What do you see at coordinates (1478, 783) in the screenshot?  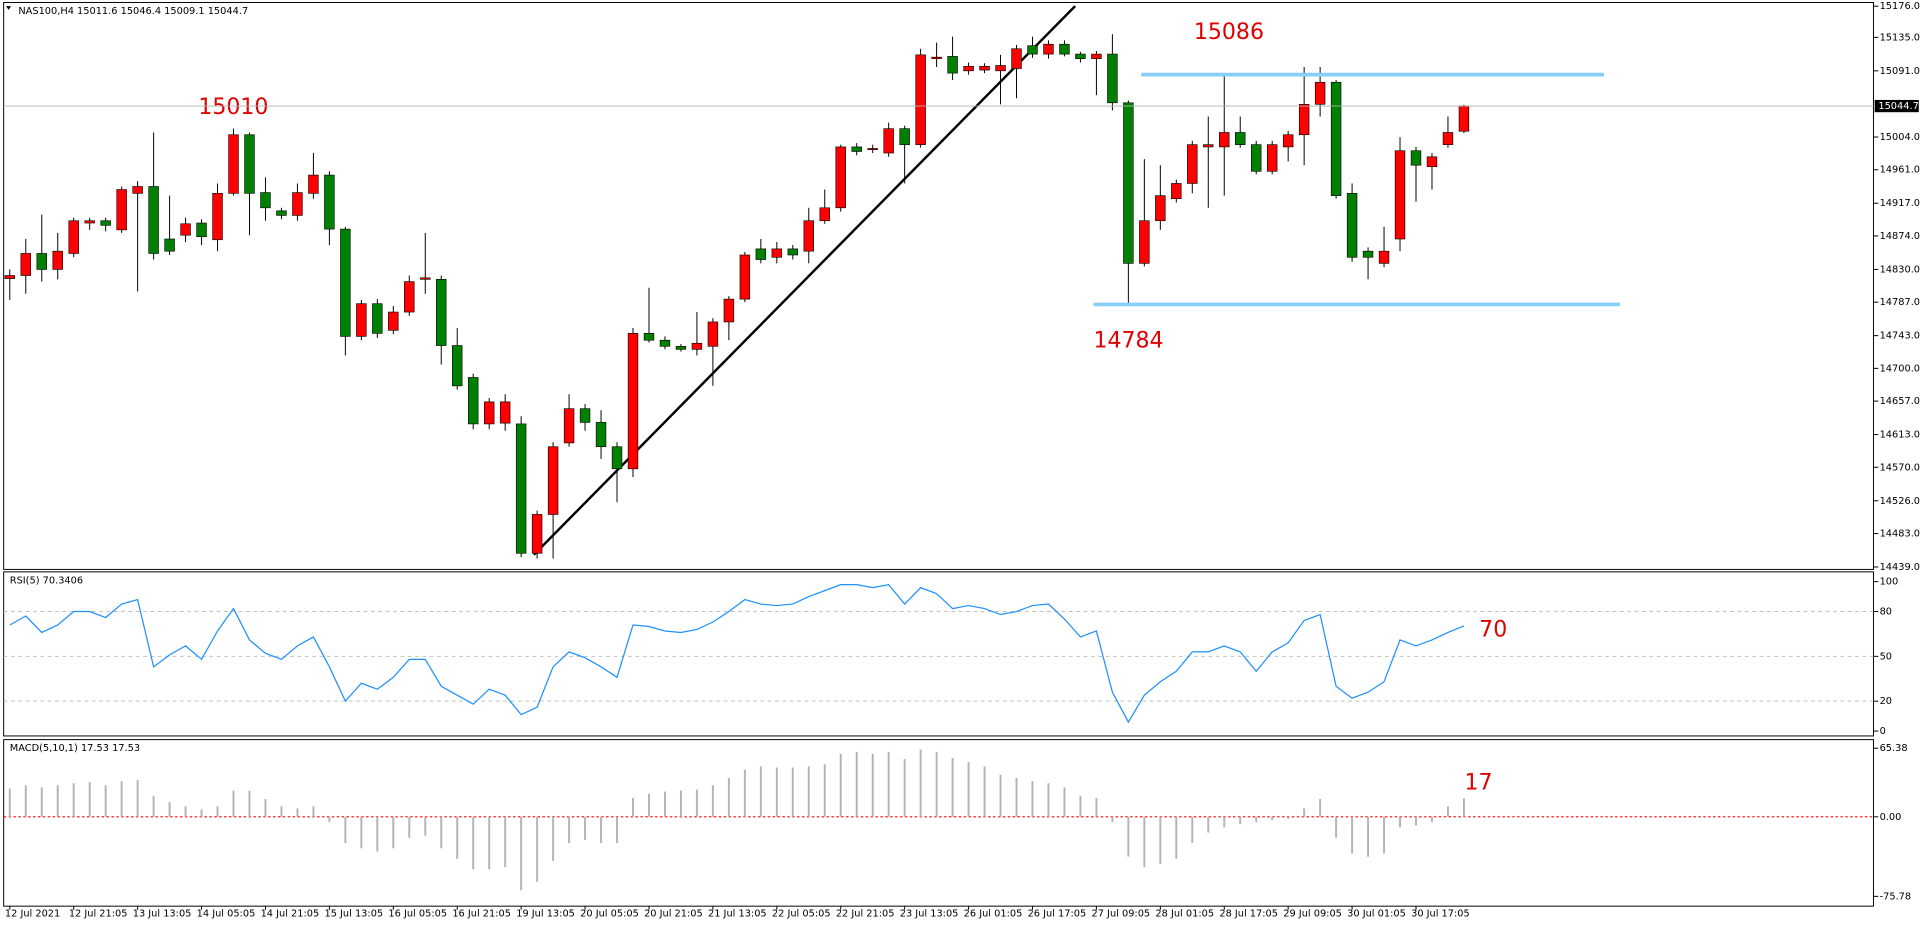 I see `annotation: 17` at bounding box center [1478, 783].